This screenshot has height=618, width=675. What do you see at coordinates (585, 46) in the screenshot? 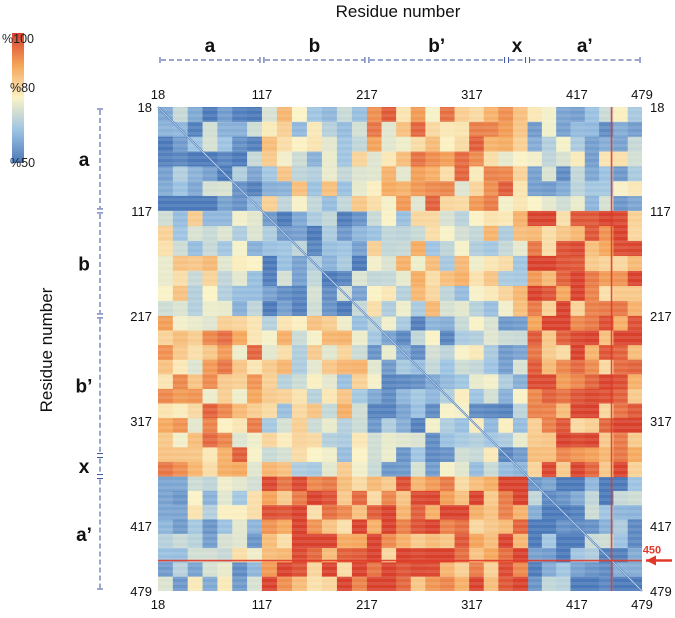
I see `domain-label-top-a’: a’` at bounding box center [585, 46].